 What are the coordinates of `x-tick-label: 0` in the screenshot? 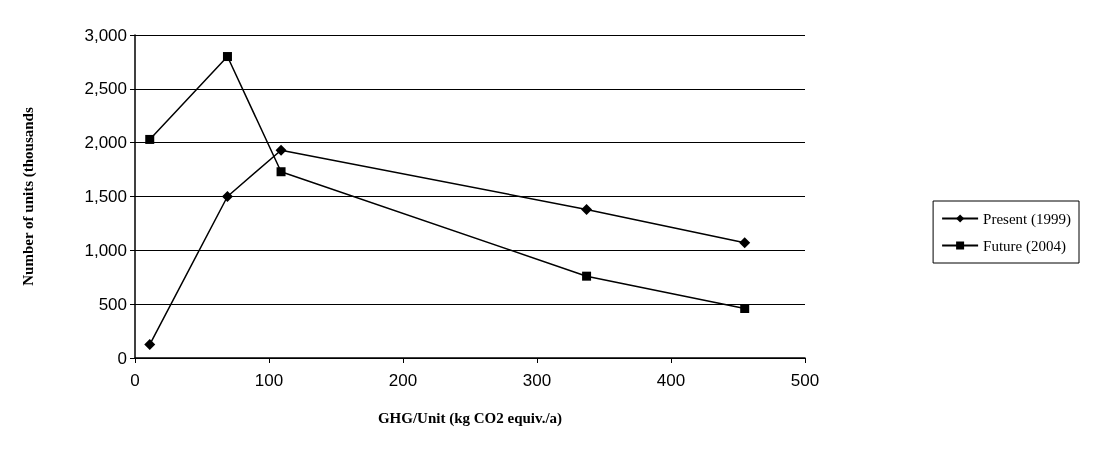 It's located at (135, 380).